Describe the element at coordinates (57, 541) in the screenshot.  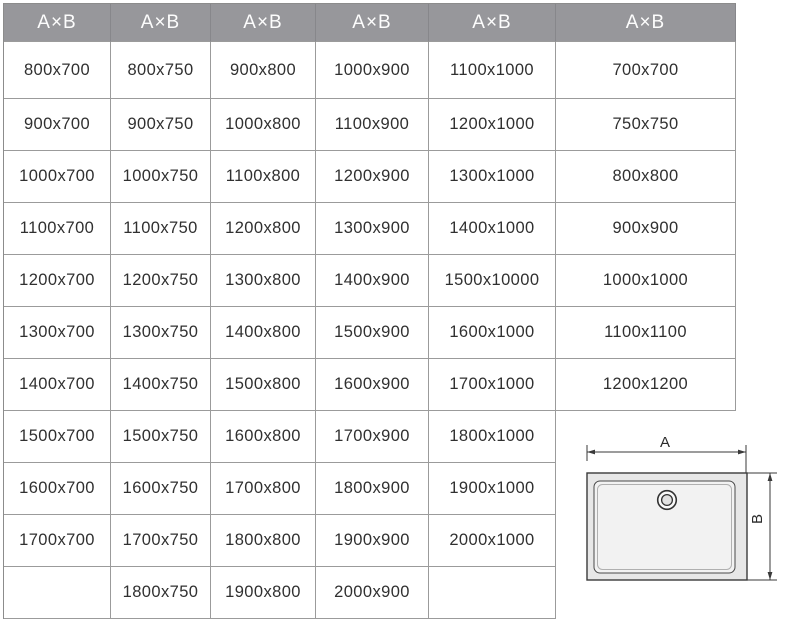
I see `size-cell: 1700x700` at that location.